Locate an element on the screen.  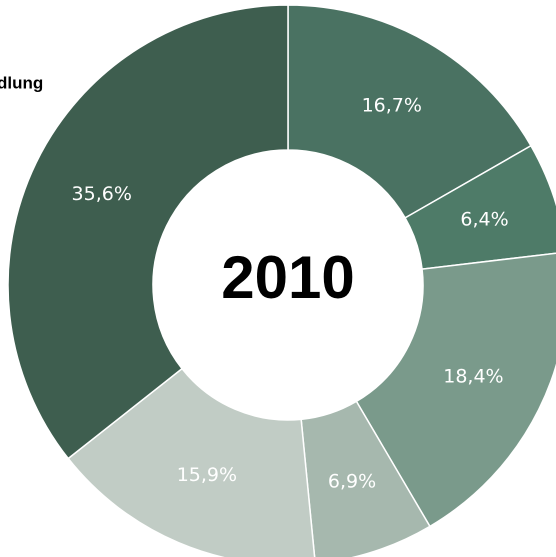
chart-title: 2010 is located at coordinates (287, 277).